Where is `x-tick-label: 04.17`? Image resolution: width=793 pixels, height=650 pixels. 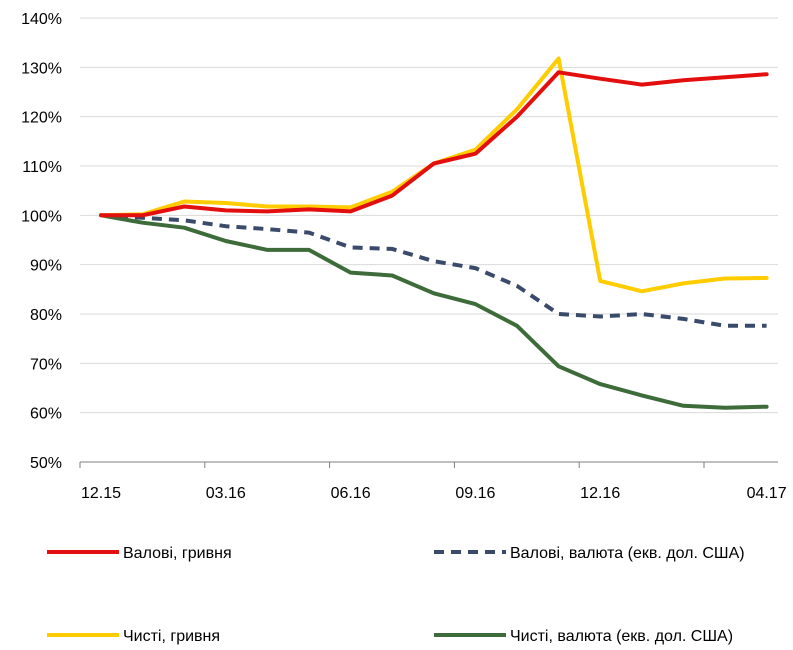 x-tick-label: 04.17 is located at coordinates (767, 493).